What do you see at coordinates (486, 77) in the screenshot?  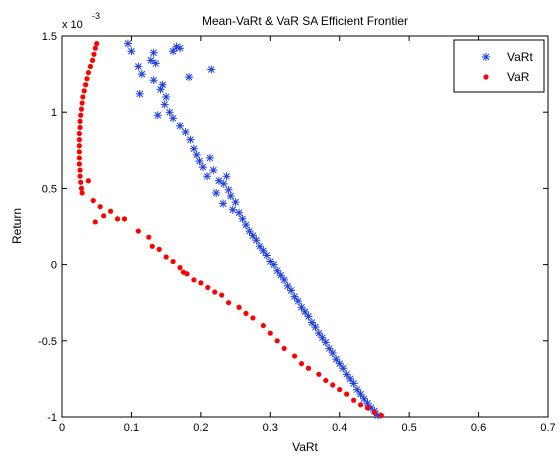 I see `legend-marker-var` at bounding box center [486, 77].